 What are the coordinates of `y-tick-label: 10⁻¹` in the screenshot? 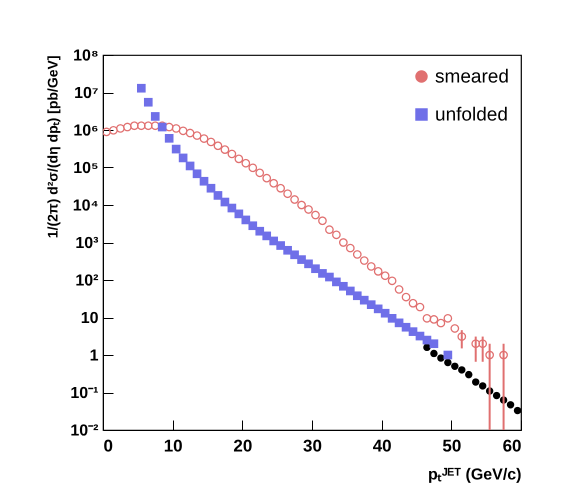 It's located at (84, 393).